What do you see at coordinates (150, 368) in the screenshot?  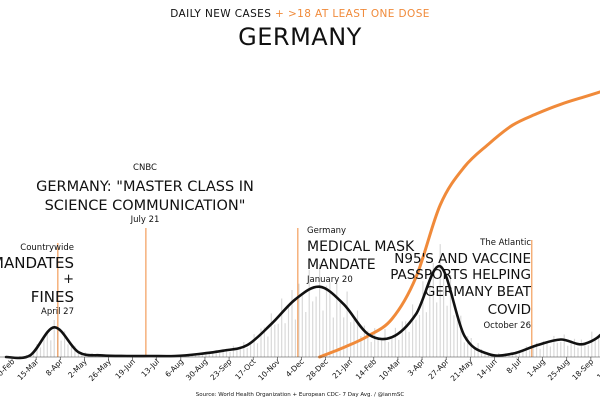 I see `x-tick-label: 13-Jul` at bounding box center [150, 368].